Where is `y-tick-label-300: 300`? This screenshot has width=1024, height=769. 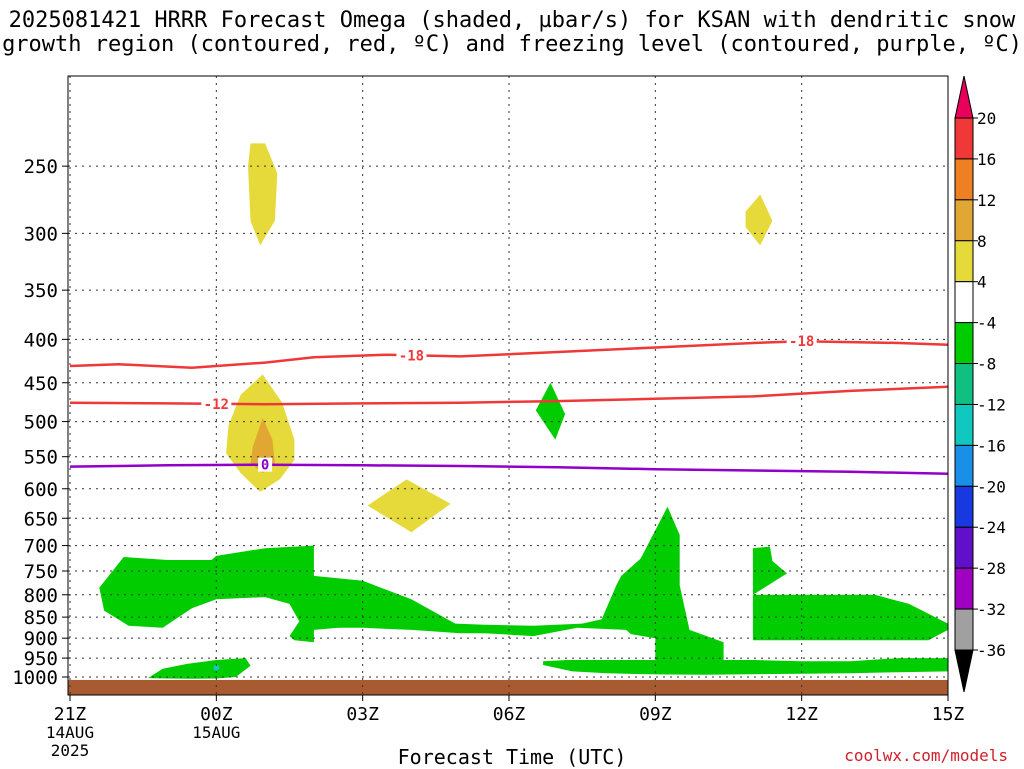 y-tick-label-300: 300 is located at coordinates (41, 234).